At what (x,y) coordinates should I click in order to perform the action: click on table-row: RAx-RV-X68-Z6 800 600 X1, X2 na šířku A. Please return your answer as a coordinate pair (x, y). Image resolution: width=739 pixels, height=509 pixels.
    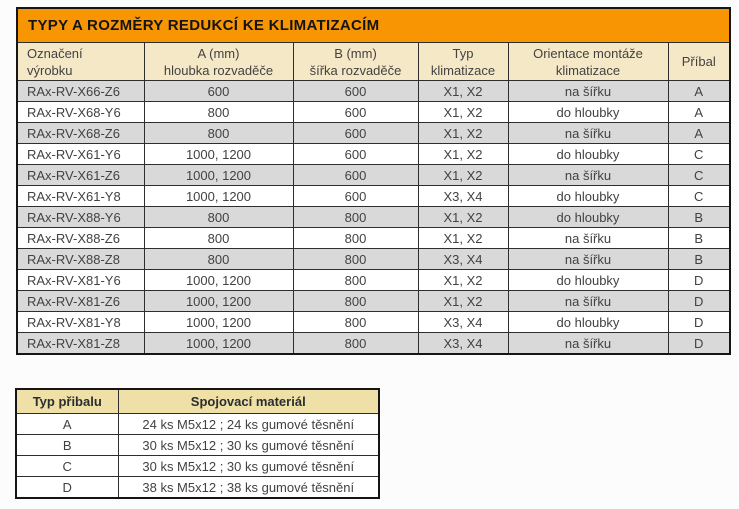
    Looking at the image, I should click on (373, 133).